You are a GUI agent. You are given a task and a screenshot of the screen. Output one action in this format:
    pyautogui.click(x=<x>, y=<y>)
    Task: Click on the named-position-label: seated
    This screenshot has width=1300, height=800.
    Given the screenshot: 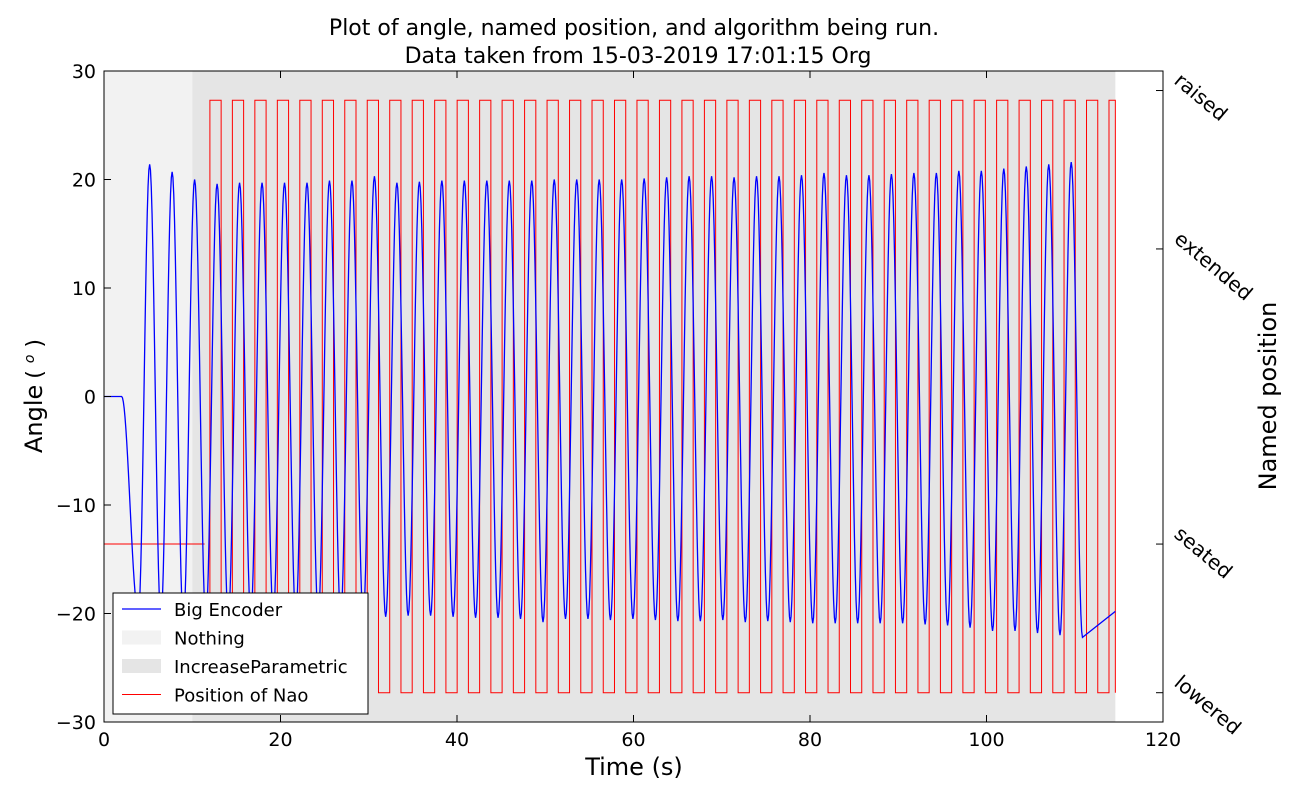 What is the action you would take?
    pyautogui.click(x=1203, y=553)
    